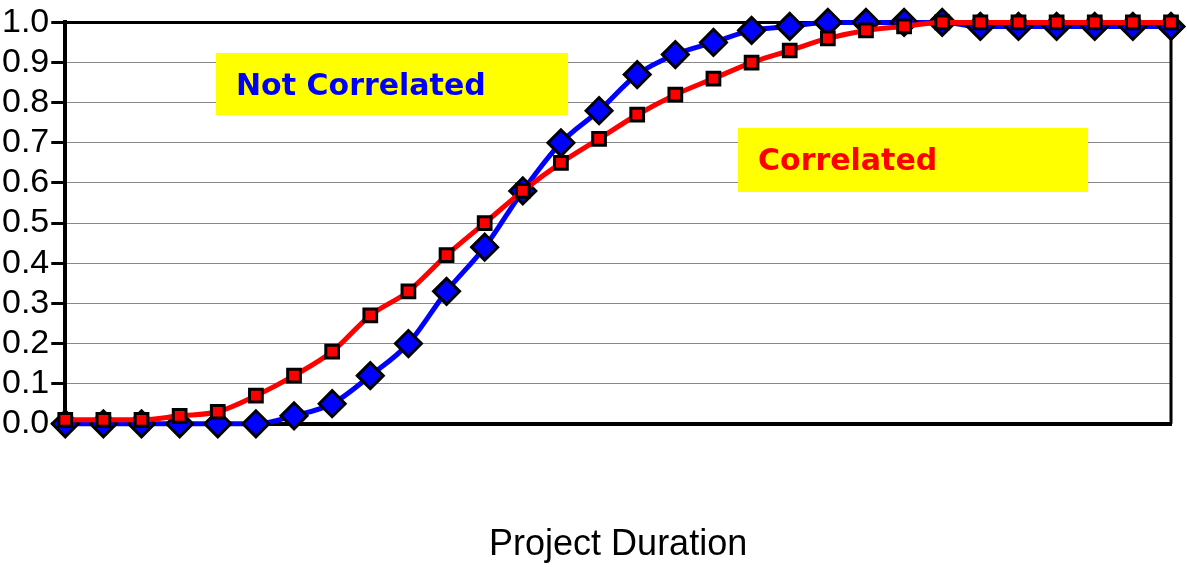 This screenshot has height=567, width=1187. I want to click on y-tick-label: 0.6, so click(26, 180).